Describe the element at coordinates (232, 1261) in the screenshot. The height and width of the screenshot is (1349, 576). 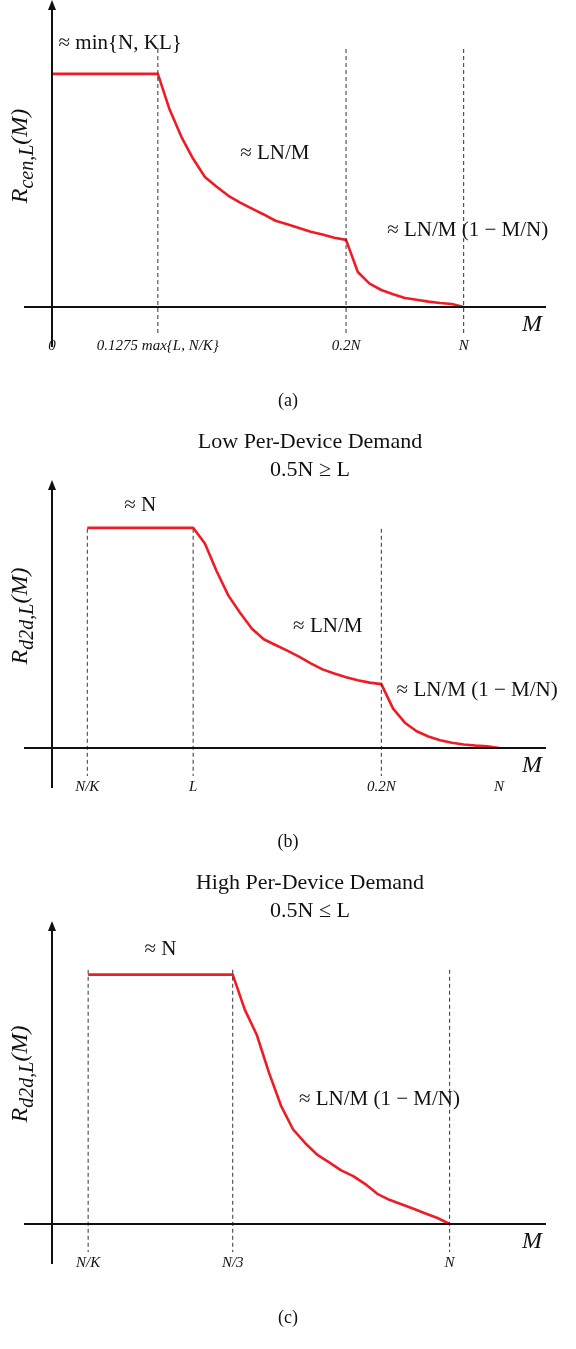
I see `x-tick-label: N/3` at that location.